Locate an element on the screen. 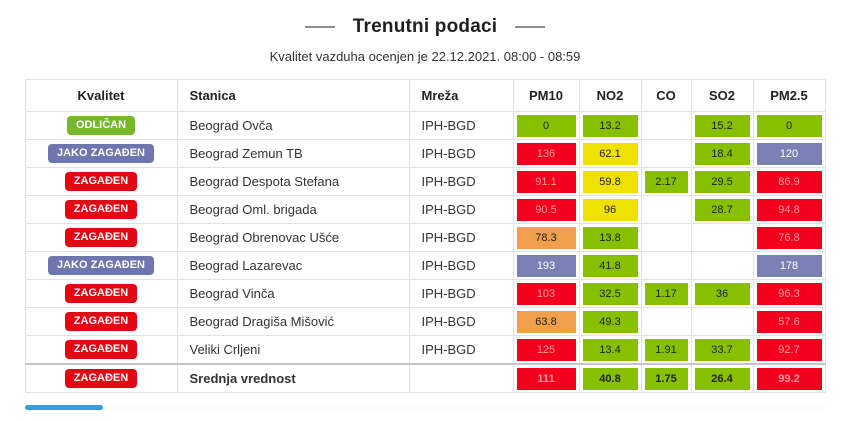  value-cell-no2: 13.4 is located at coordinates (610, 350).